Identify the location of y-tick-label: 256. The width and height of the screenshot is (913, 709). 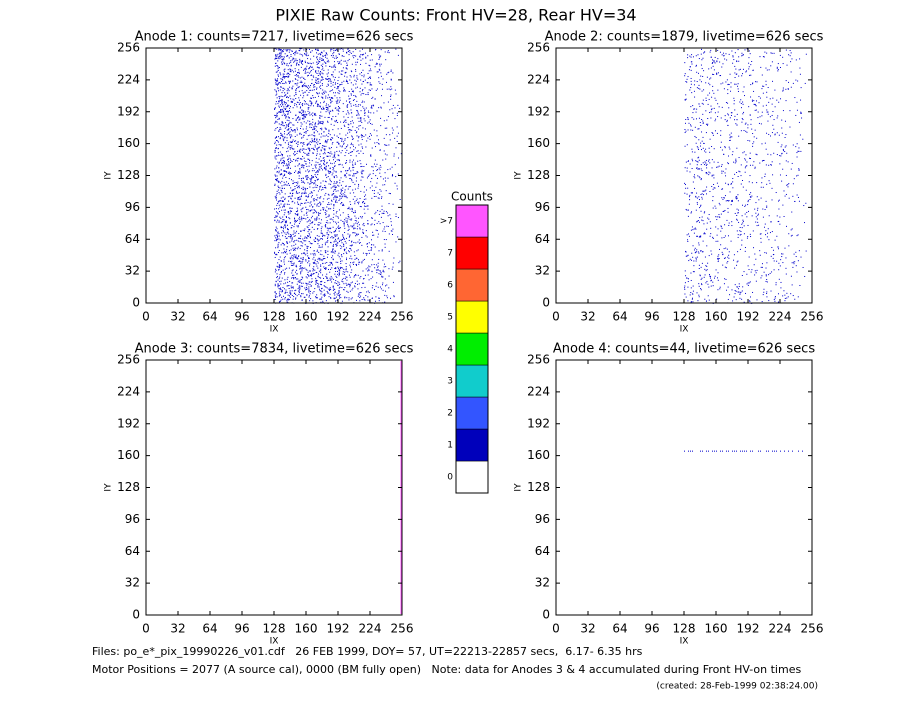
(128, 48).